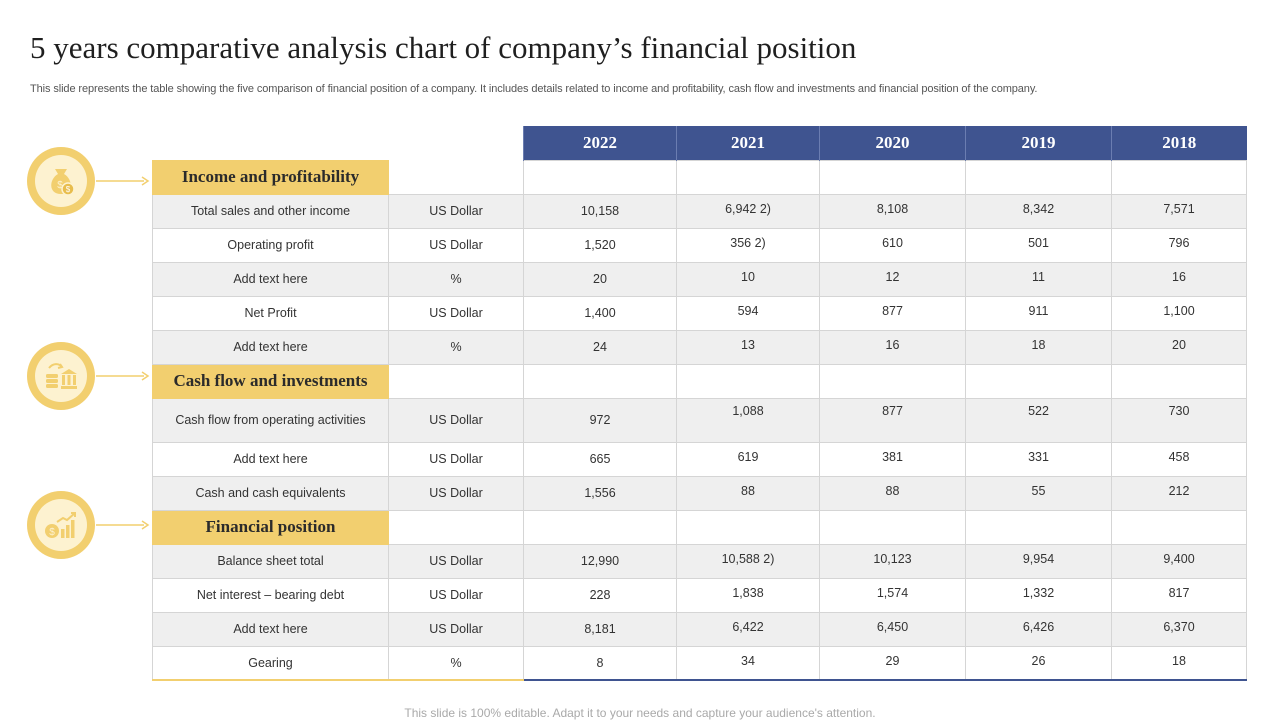 The image size is (1280, 720). I want to click on value-cell: 29, so click(892, 663).